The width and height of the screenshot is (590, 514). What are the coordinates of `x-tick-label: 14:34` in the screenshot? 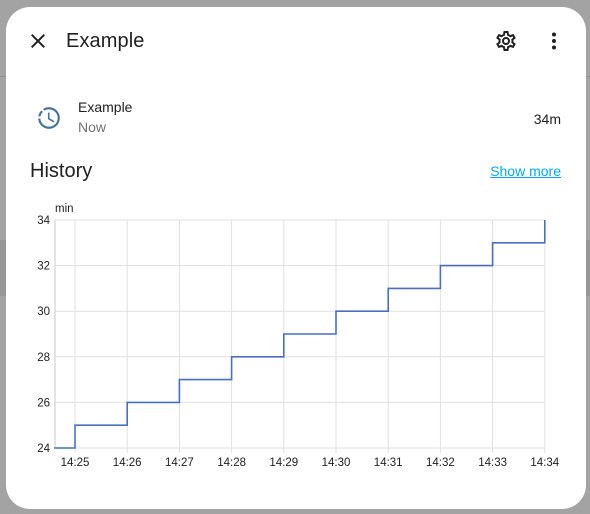 It's located at (544, 463).